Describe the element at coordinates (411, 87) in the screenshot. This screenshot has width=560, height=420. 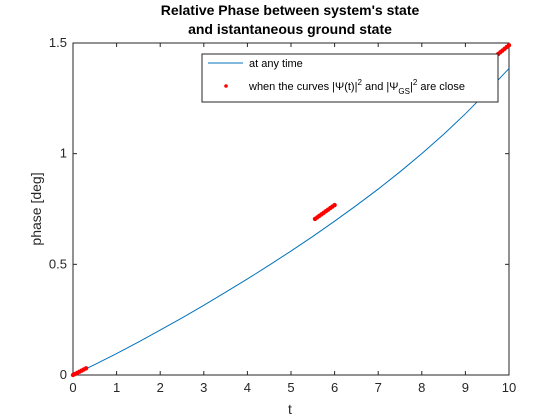
I see `legend-text-part-3: |` at that location.